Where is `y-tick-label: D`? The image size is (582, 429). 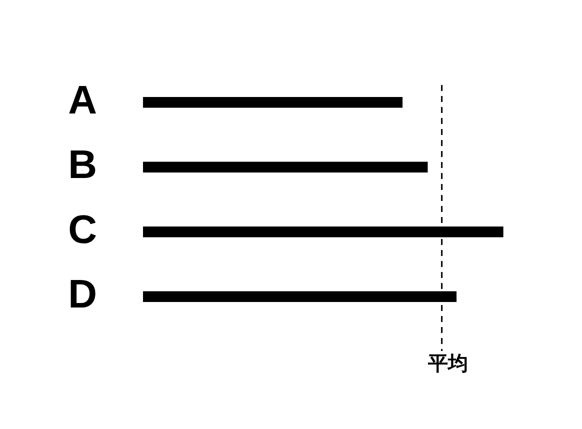 y-tick-label: D is located at coordinates (82, 294).